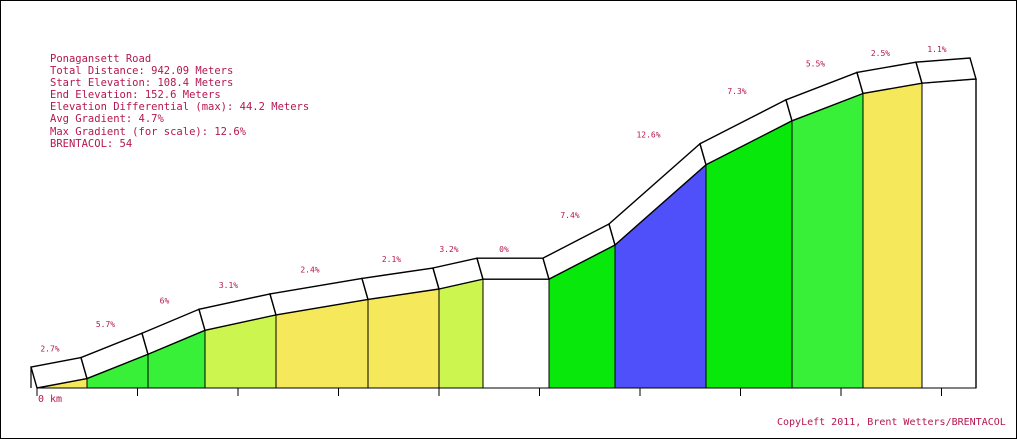 Image resolution: width=1017 pixels, height=439 pixels. What do you see at coordinates (504, 249) in the screenshot?
I see `gradient-label: 0%` at bounding box center [504, 249].